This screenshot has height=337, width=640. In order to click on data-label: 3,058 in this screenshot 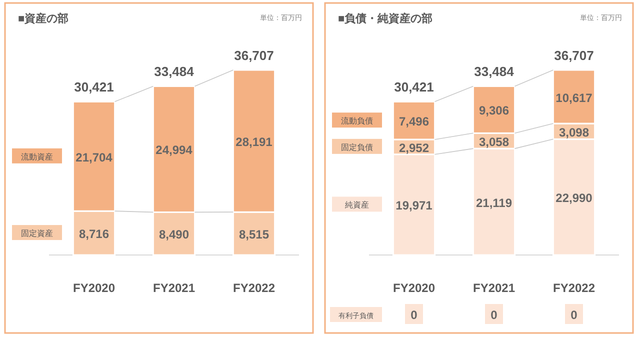, I will do `click(494, 141)`.